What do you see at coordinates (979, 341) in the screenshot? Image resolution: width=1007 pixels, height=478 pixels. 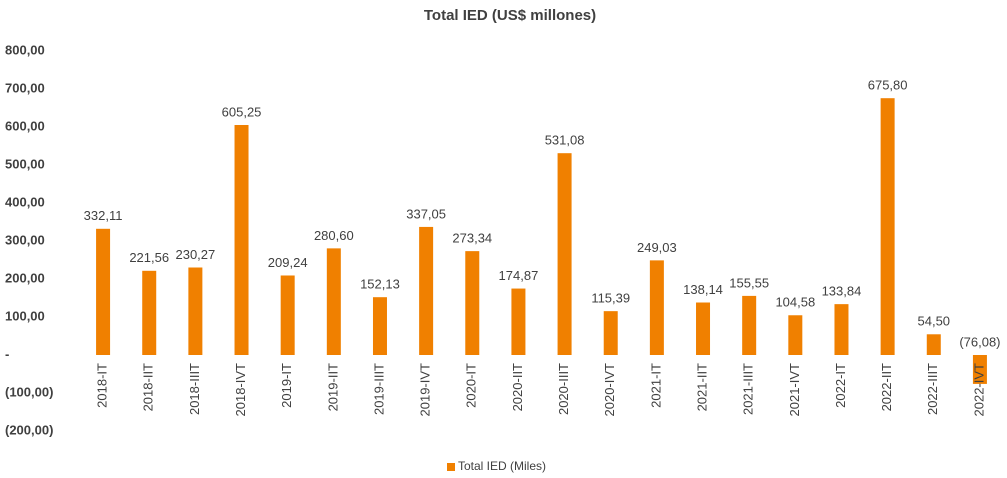 I see `data-label: (76,08)` at bounding box center [979, 341].